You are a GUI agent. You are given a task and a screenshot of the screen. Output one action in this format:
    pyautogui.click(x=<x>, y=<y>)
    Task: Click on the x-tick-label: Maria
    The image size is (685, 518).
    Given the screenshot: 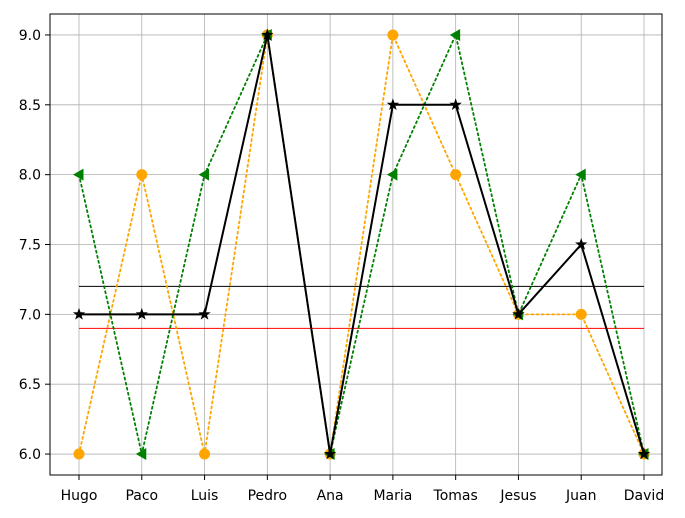 What is the action you would take?
    pyautogui.click(x=392, y=496)
    